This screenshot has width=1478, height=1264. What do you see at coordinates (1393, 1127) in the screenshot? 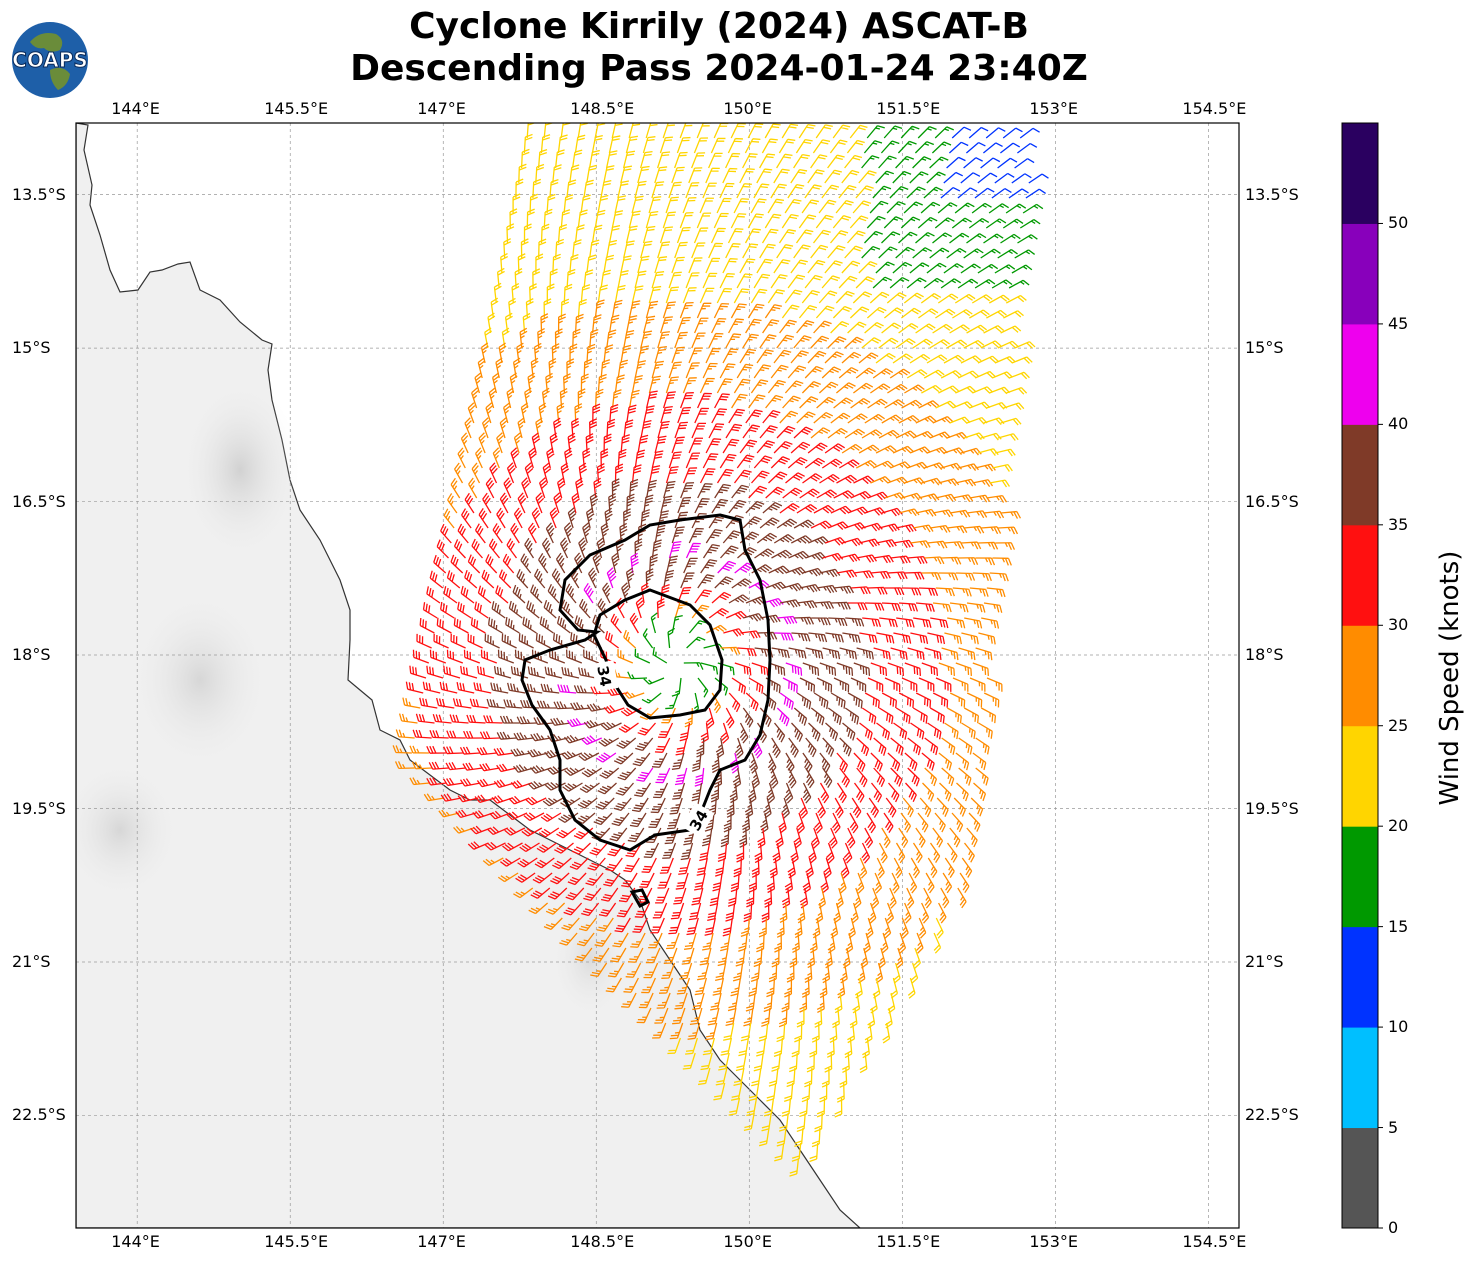
I see `colorbar-tick-label: 5` at bounding box center [1393, 1127].